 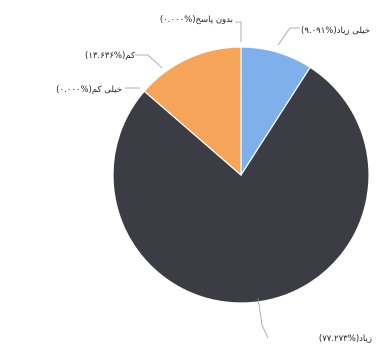 What do you see at coordinates (196, 20) in the screenshot?
I see `slice-label-no-answer: بدون پاسخ(%۰.۰۰۰)` at bounding box center [196, 20].